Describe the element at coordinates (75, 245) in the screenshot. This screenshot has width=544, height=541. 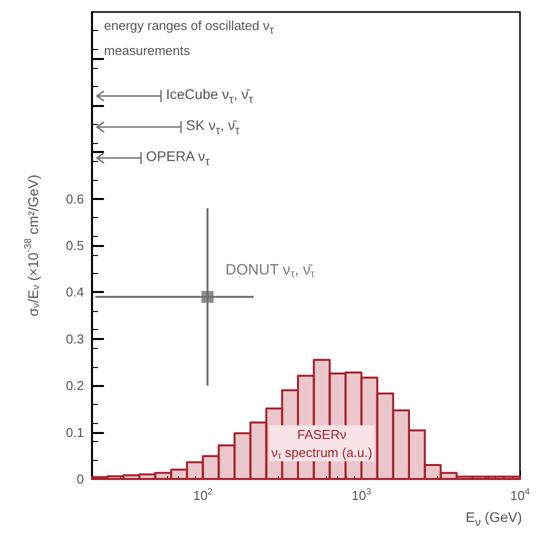
I see `y-tick-label: 0.5` at that location.